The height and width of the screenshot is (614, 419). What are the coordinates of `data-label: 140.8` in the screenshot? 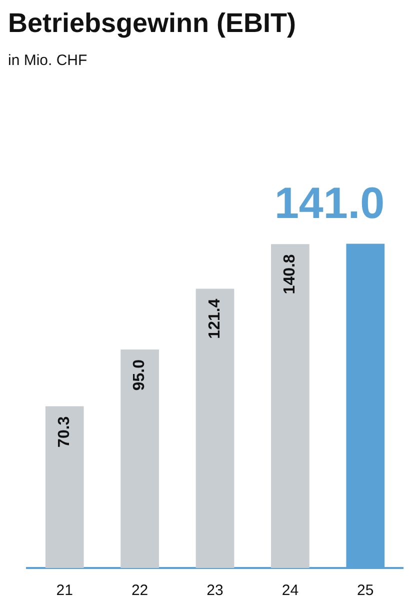 It's located at (290, 274).